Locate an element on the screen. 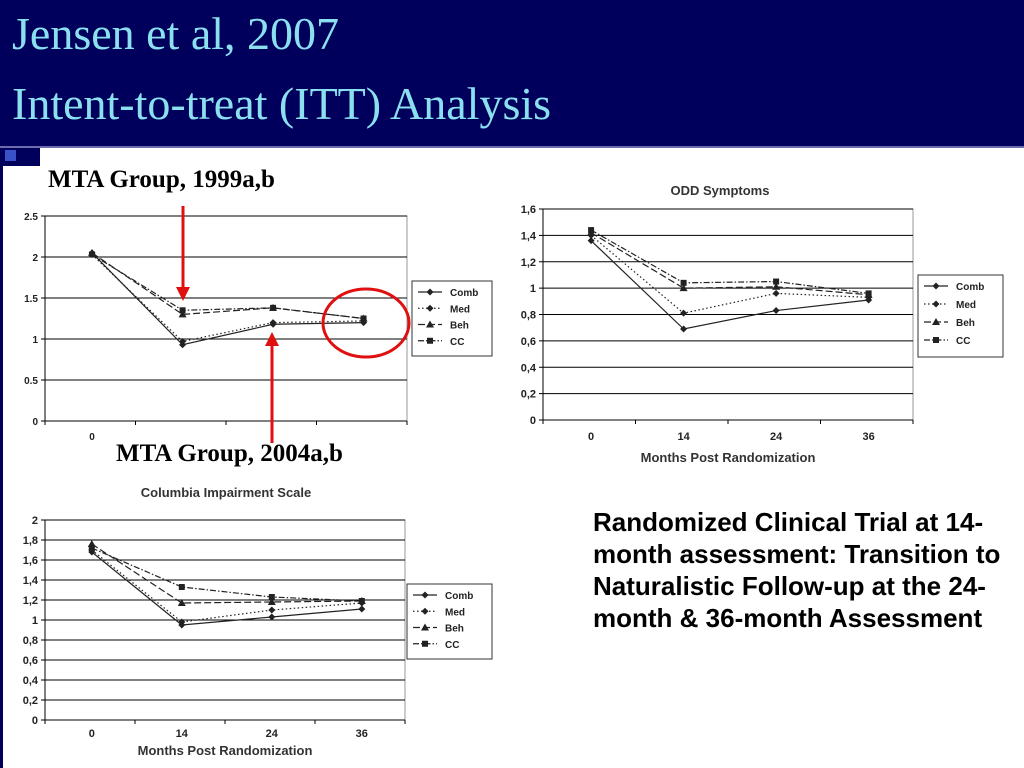 The image size is (1024, 768). chart-2-legend-label: Comb is located at coordinates (970, 287).